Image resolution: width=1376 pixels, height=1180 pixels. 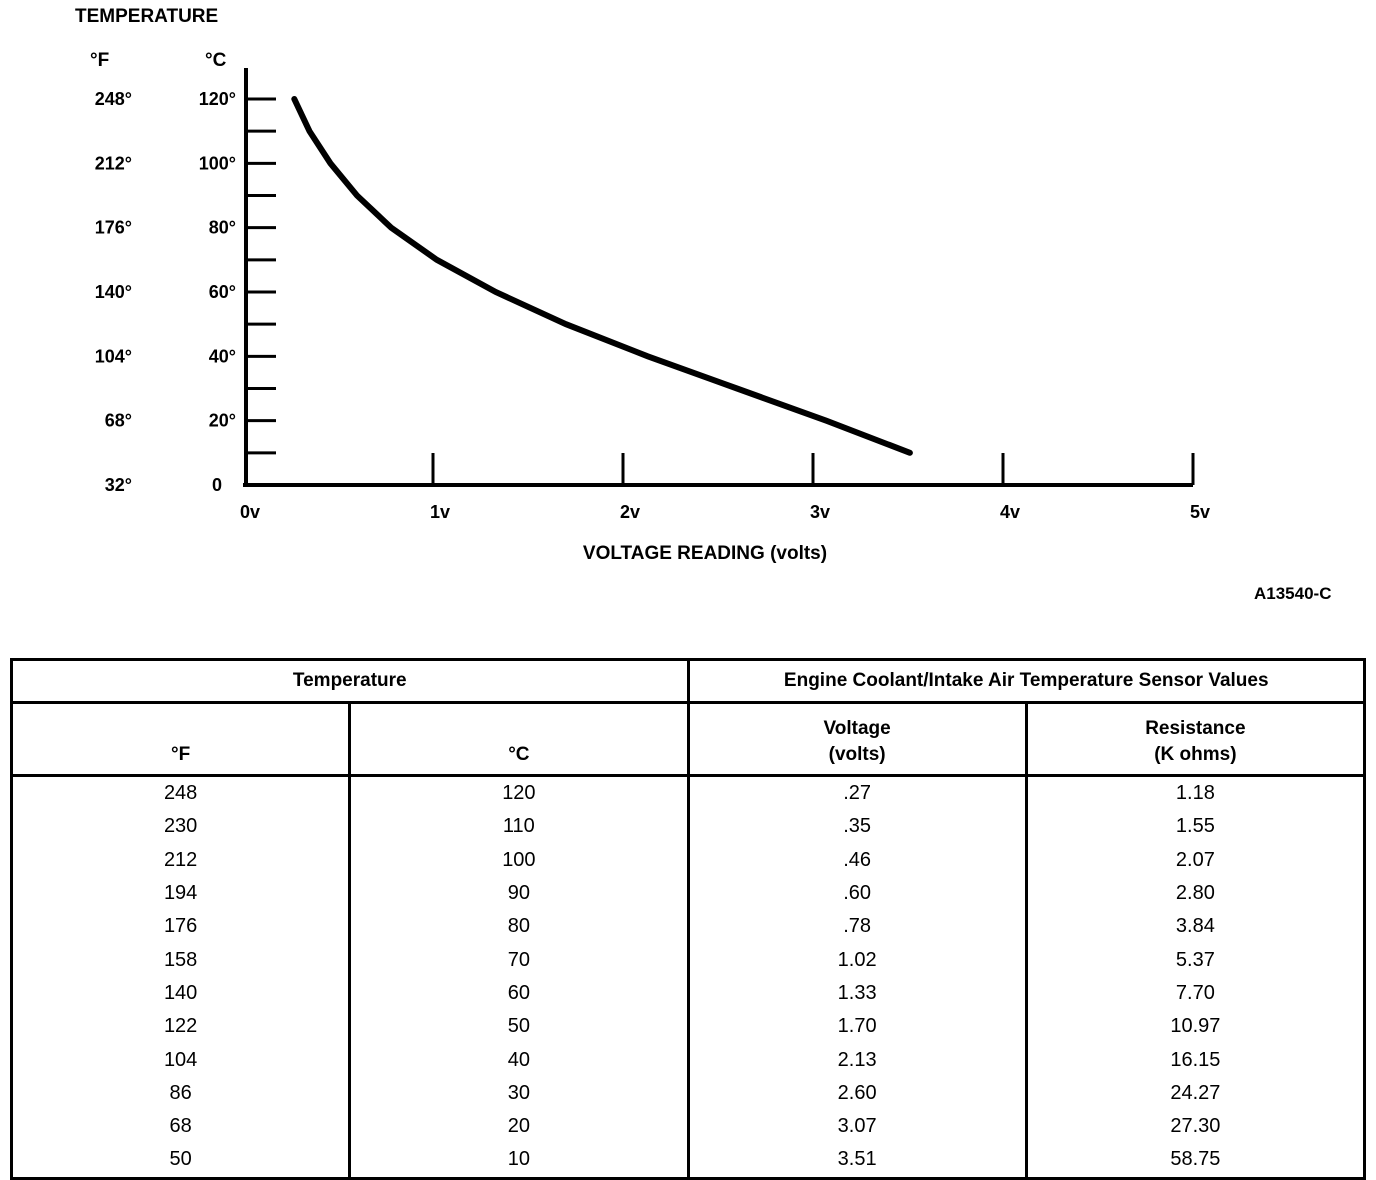 What do you see at coordinates (146, 16) in the screenshot?
I see `chart-title: TEMPERATURE` at bounding box center [146, 16].